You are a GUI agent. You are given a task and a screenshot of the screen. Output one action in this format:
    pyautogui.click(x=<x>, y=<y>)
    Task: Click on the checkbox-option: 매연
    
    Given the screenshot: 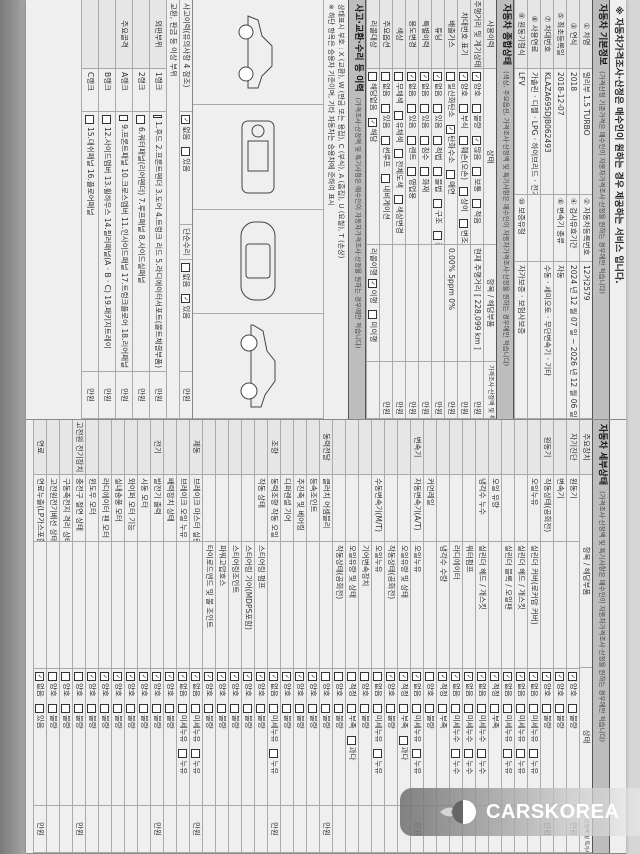 What is the action you would take?
    pyautogui.click(x=451, y=182)
    